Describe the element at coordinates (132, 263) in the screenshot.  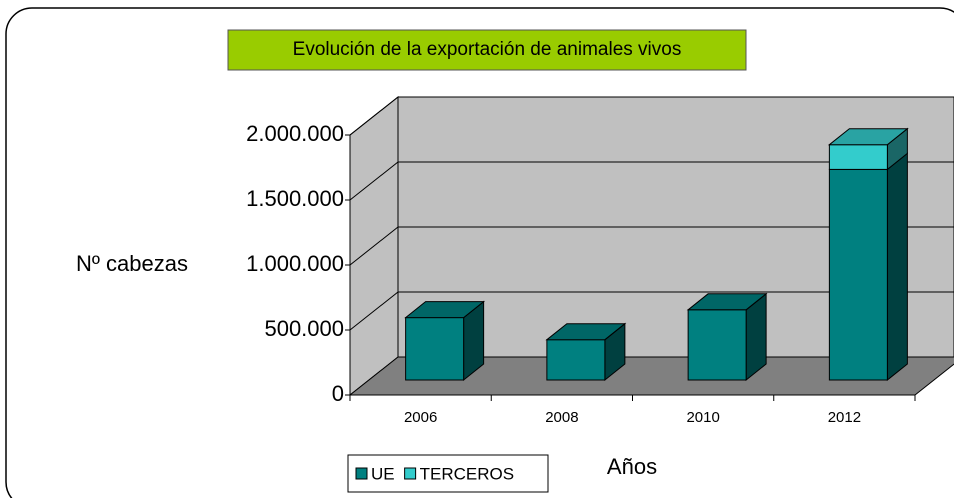
I see `y-axis-label: Nº cabezas` at that location.